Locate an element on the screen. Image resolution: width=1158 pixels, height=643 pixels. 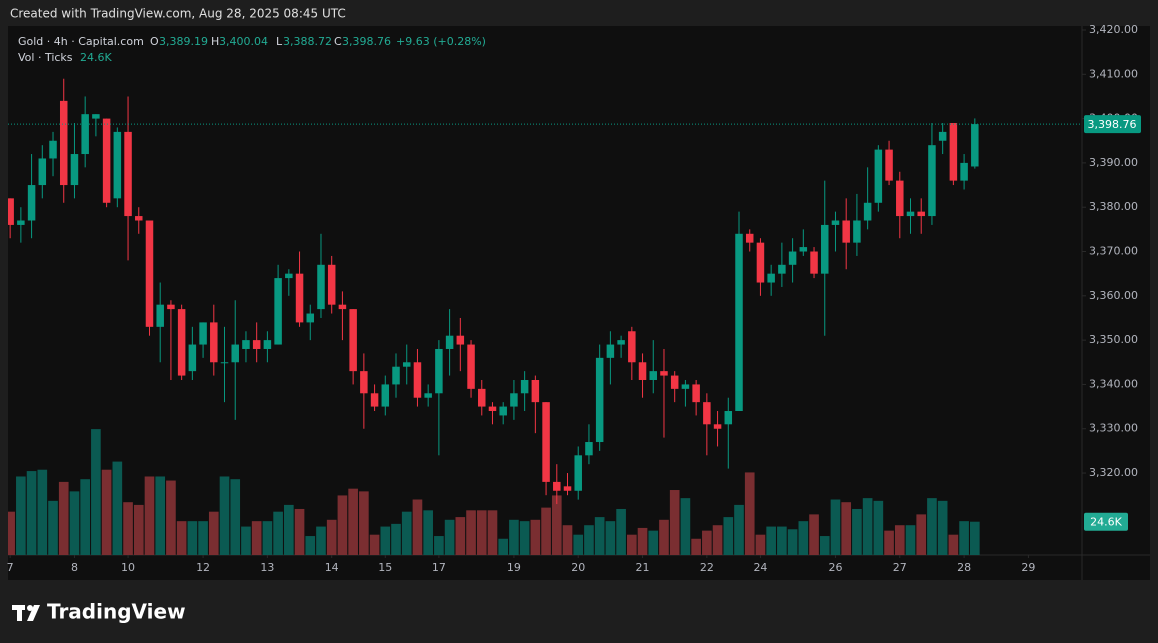
legend-volume-name: Vol · Ticks is located at coordinates (45, 57).